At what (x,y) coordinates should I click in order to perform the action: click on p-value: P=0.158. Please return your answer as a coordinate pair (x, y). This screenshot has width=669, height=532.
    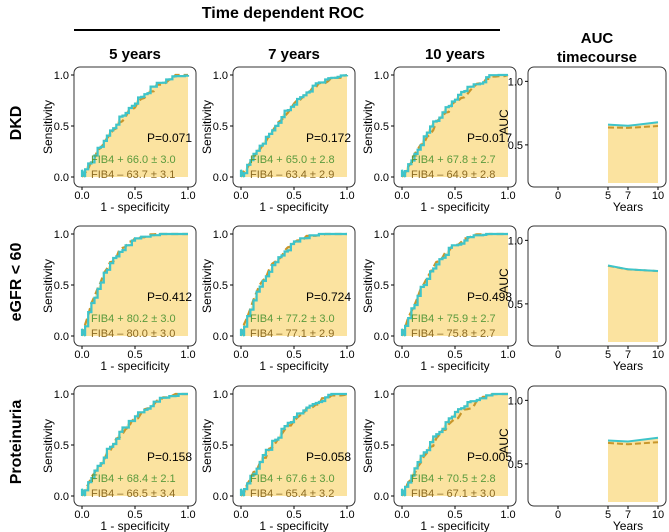
    Looking at the image, I should click on (169, 457).